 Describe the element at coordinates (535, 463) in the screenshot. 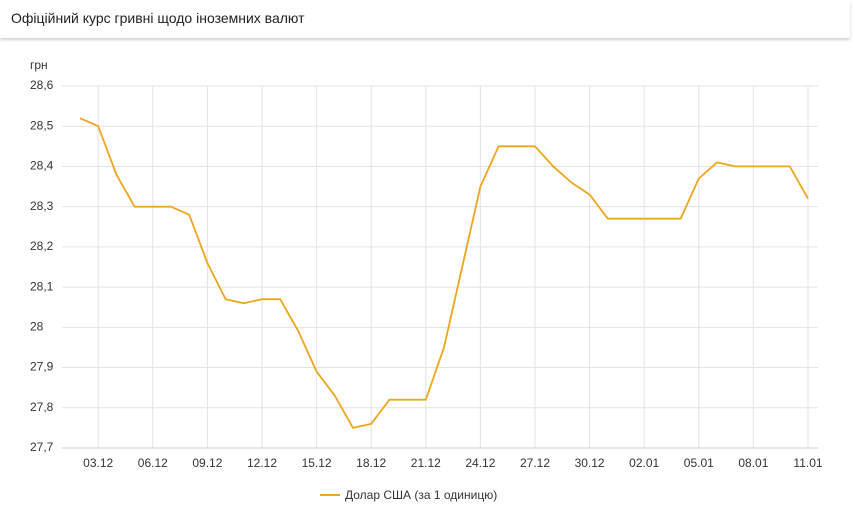

I see `x-tick-label: 27.12` at that location.